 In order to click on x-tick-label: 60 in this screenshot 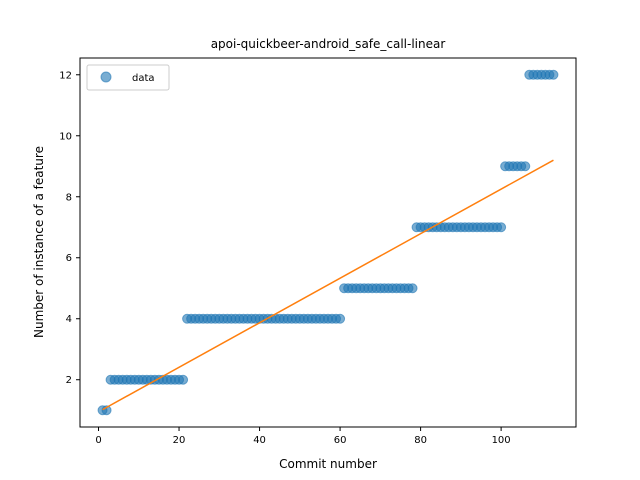, I will do `click(340, 440)`.